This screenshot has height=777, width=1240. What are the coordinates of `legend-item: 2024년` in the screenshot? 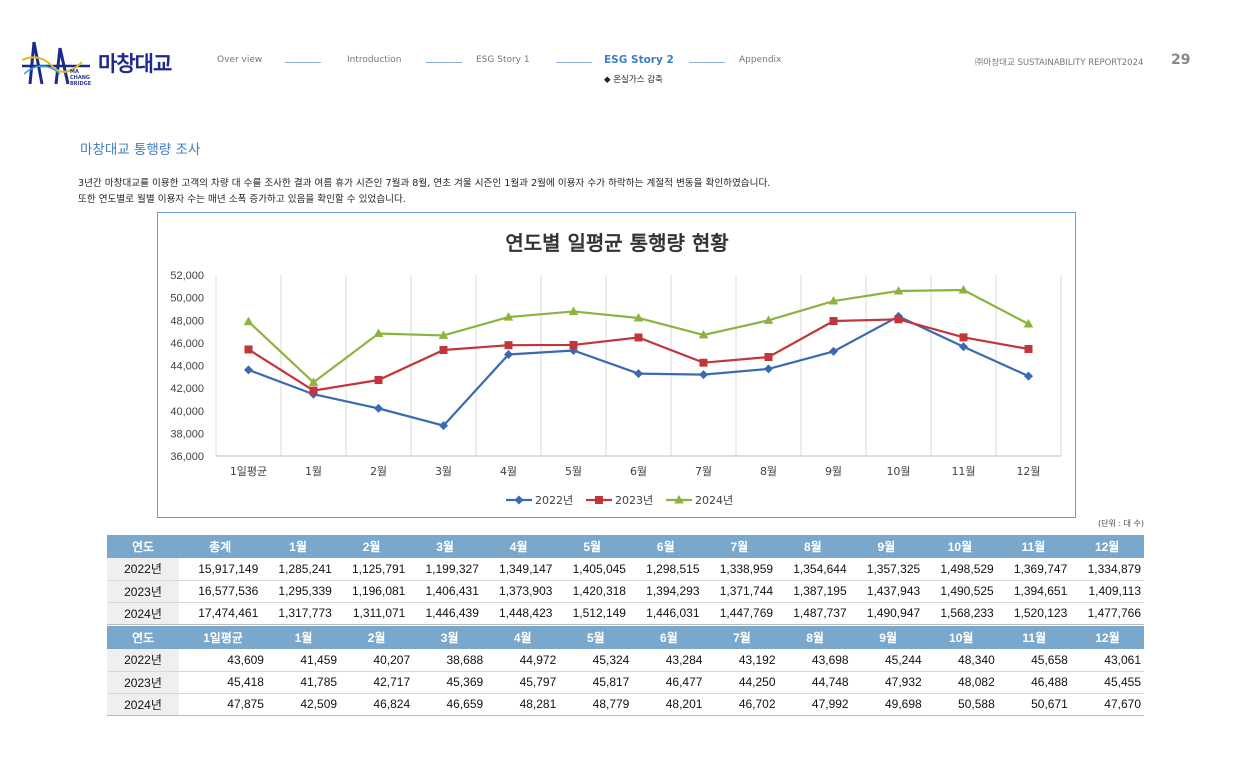 It's located at (699, 500).